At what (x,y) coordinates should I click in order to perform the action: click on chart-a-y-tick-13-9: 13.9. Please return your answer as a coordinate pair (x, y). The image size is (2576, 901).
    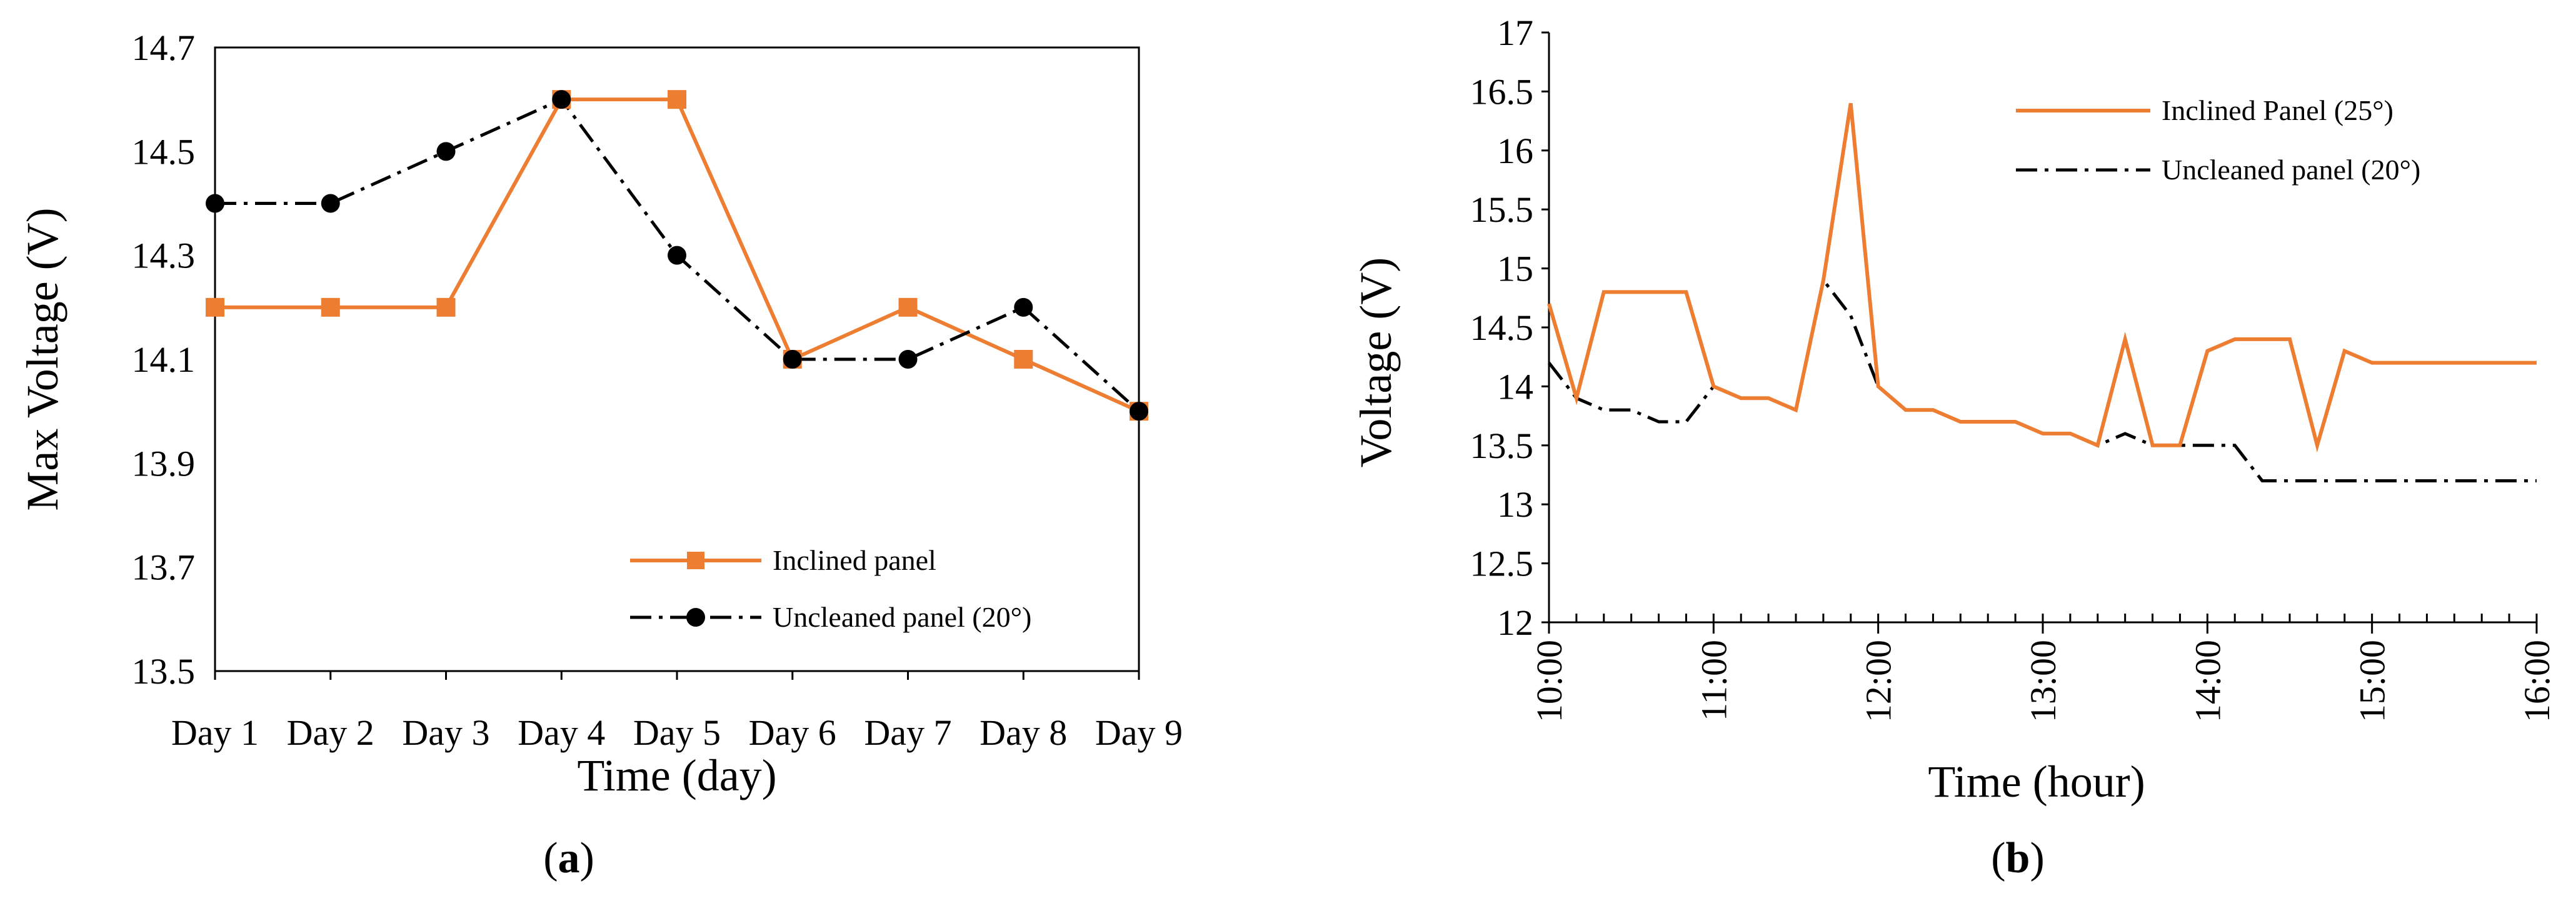
    Looking at the image, I should click on (164, 463).